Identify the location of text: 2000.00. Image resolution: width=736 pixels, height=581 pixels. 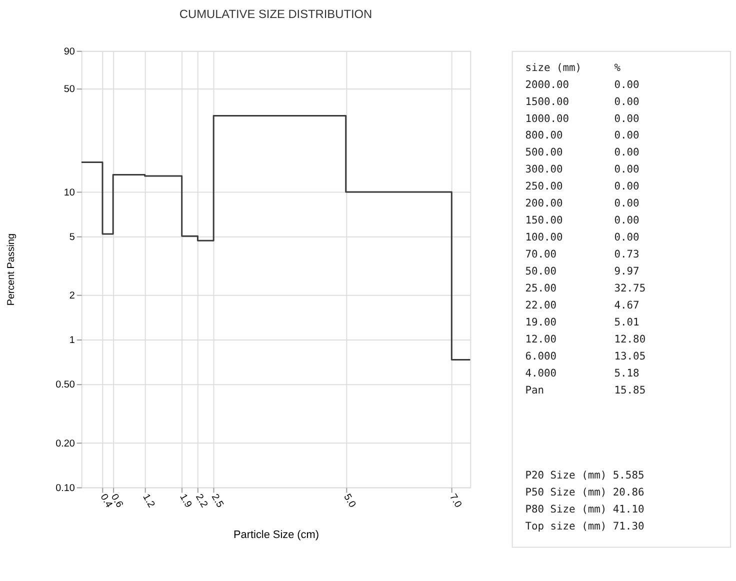
(547, 84).